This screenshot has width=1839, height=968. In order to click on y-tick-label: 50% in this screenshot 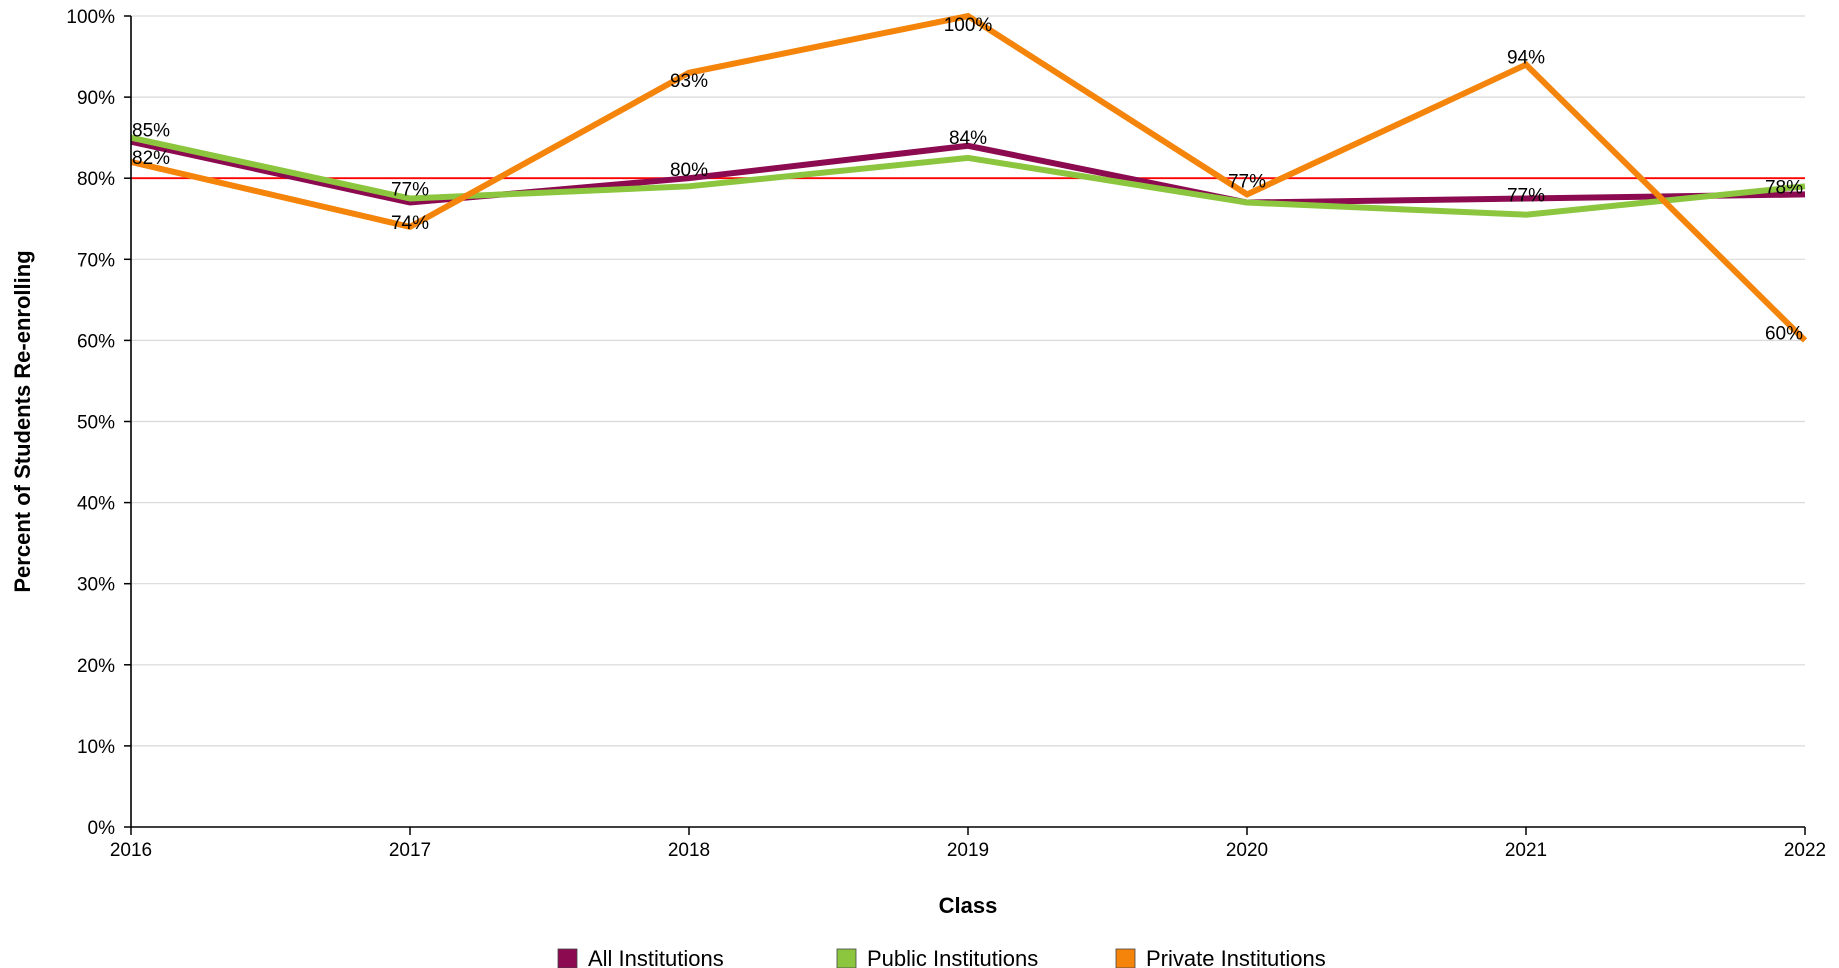, I will do `click(96, 423)`.